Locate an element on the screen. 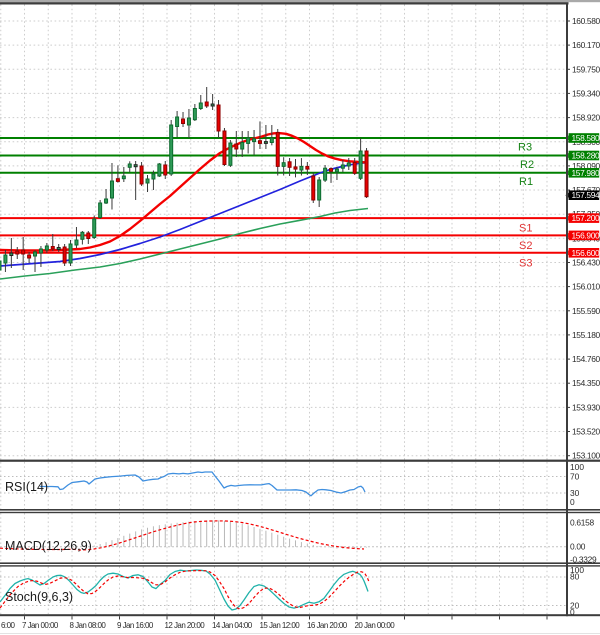 This screenshot has height=635, width=600. svg-text: 0.6158 is located at coordinates (582, 523).